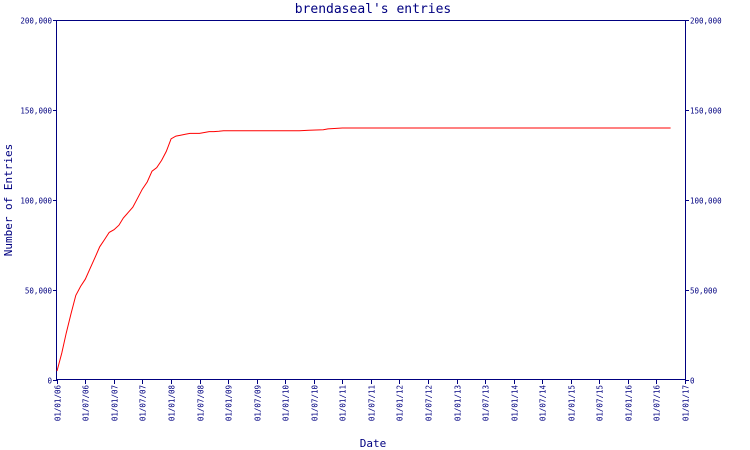  Describe the element at coordinates (543, 403) in the screenshot. I see `x-tick-label: 01/07/14` at that location.